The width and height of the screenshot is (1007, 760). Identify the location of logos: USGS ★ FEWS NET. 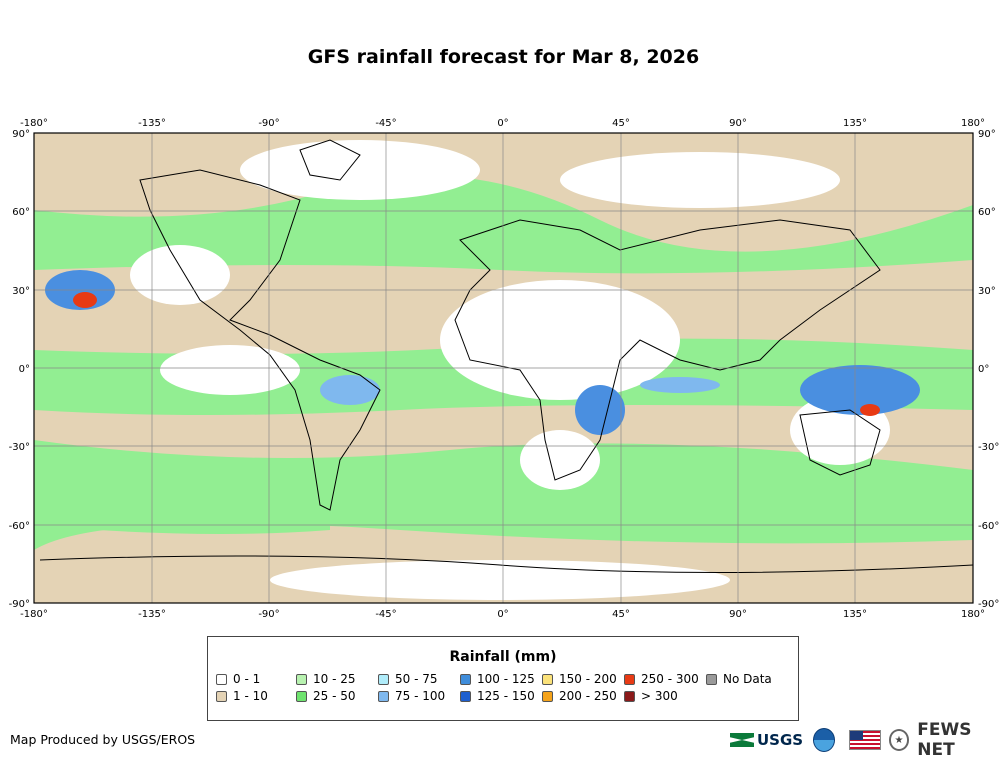
(868, 740).